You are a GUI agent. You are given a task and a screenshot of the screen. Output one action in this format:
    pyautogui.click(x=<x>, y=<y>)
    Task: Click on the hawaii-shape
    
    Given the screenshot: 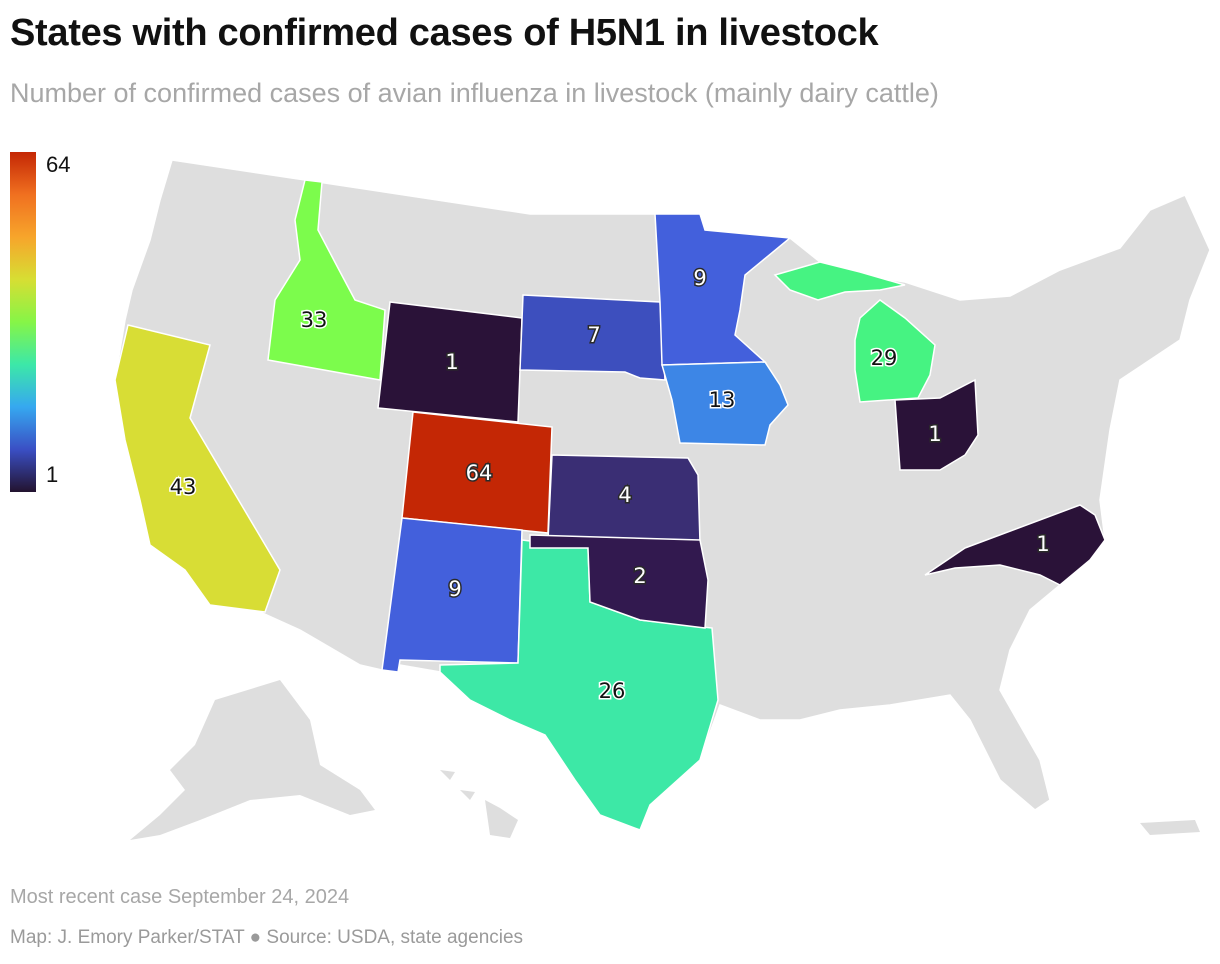 What is the action you would take?
    pyautogui.click(x=479, y=804)
    